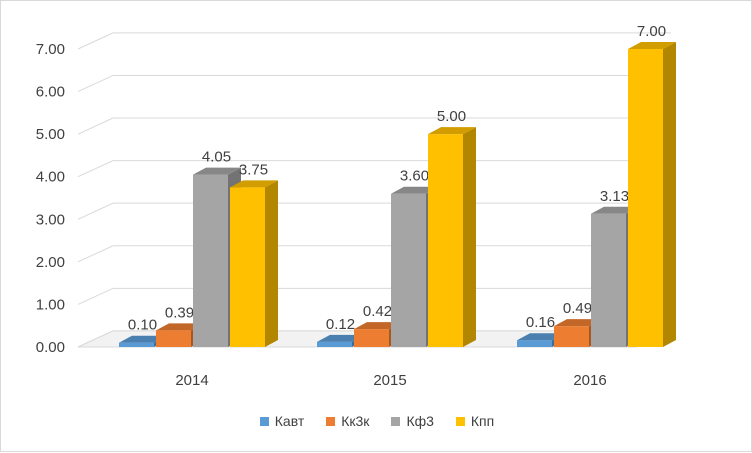  Describe the element at coordinates (50, 304) in the screenshot. I see `y-tick-label: 1.00` at that location.